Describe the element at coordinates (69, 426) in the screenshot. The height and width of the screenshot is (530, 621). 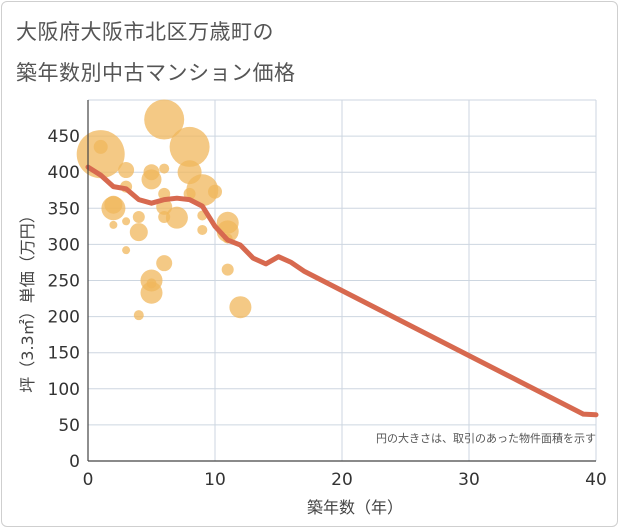
I see `y-tick-label: 50` at that location.